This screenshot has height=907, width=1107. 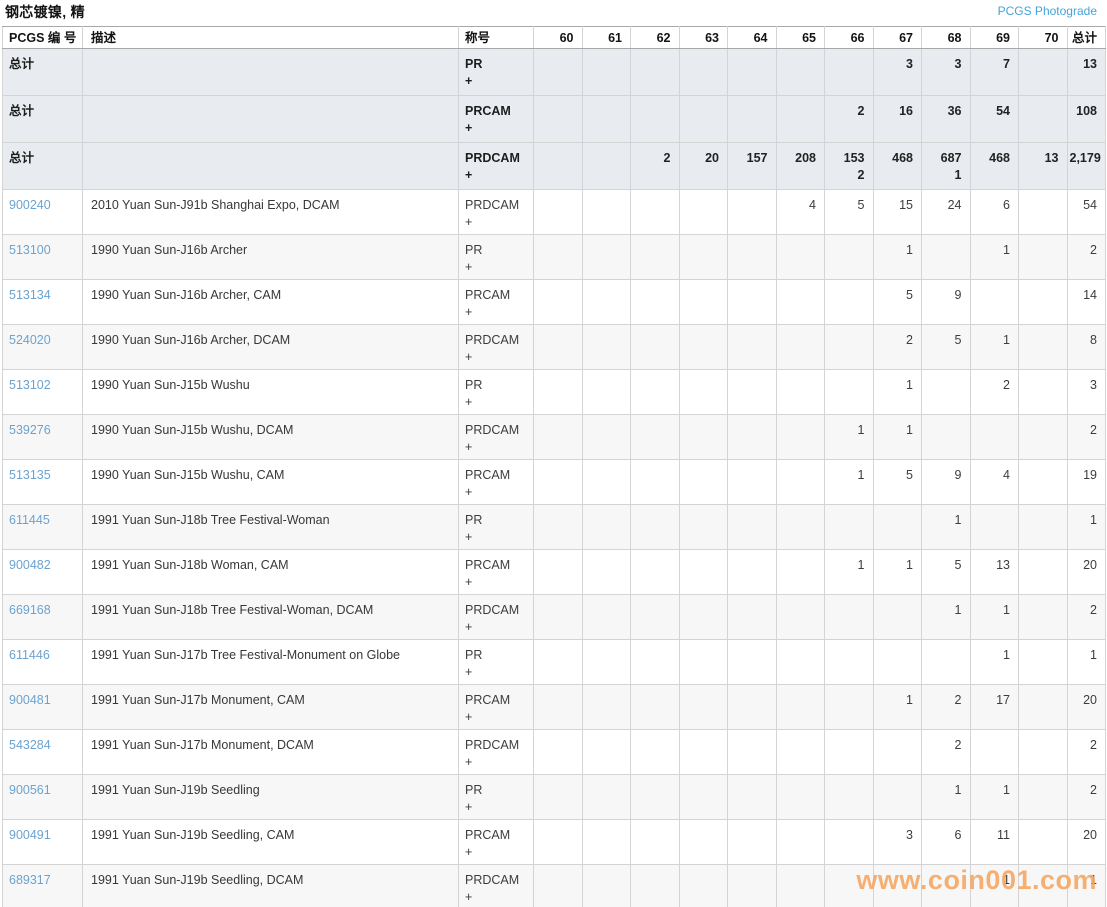 What do you see at coordinates (1086, 212) in the screenshot?
I see `total-cell: 54` at bounding box center [1086, 212].